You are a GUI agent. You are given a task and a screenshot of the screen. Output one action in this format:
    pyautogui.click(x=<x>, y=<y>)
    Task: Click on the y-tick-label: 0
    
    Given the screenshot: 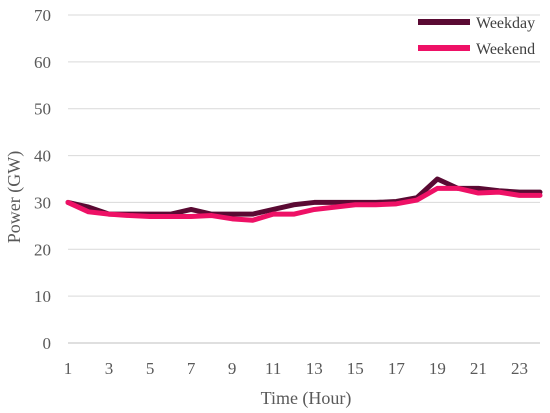 What is the action you would take?
    pyautogui.click(x=47, y=343)
    